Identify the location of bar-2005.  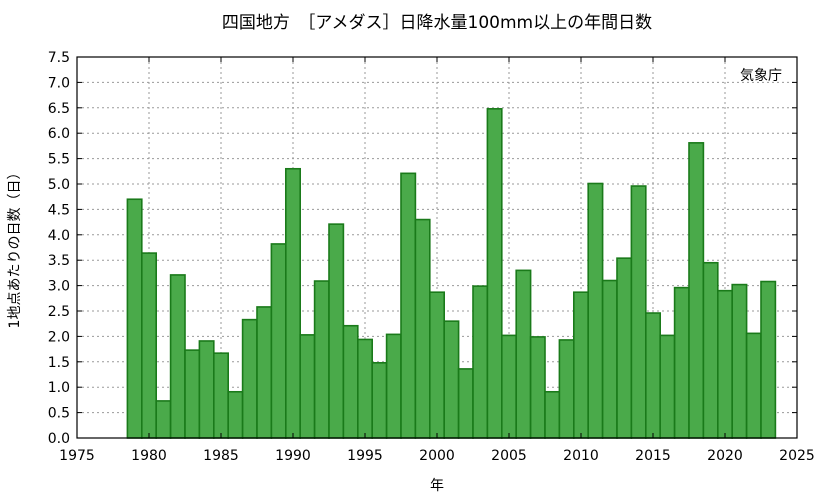
(508, 386).